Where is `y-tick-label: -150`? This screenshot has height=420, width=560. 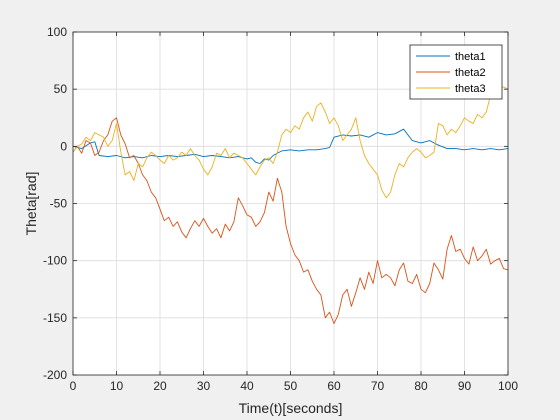 y-tick-label: -150 is located at coordinates (55, 318).